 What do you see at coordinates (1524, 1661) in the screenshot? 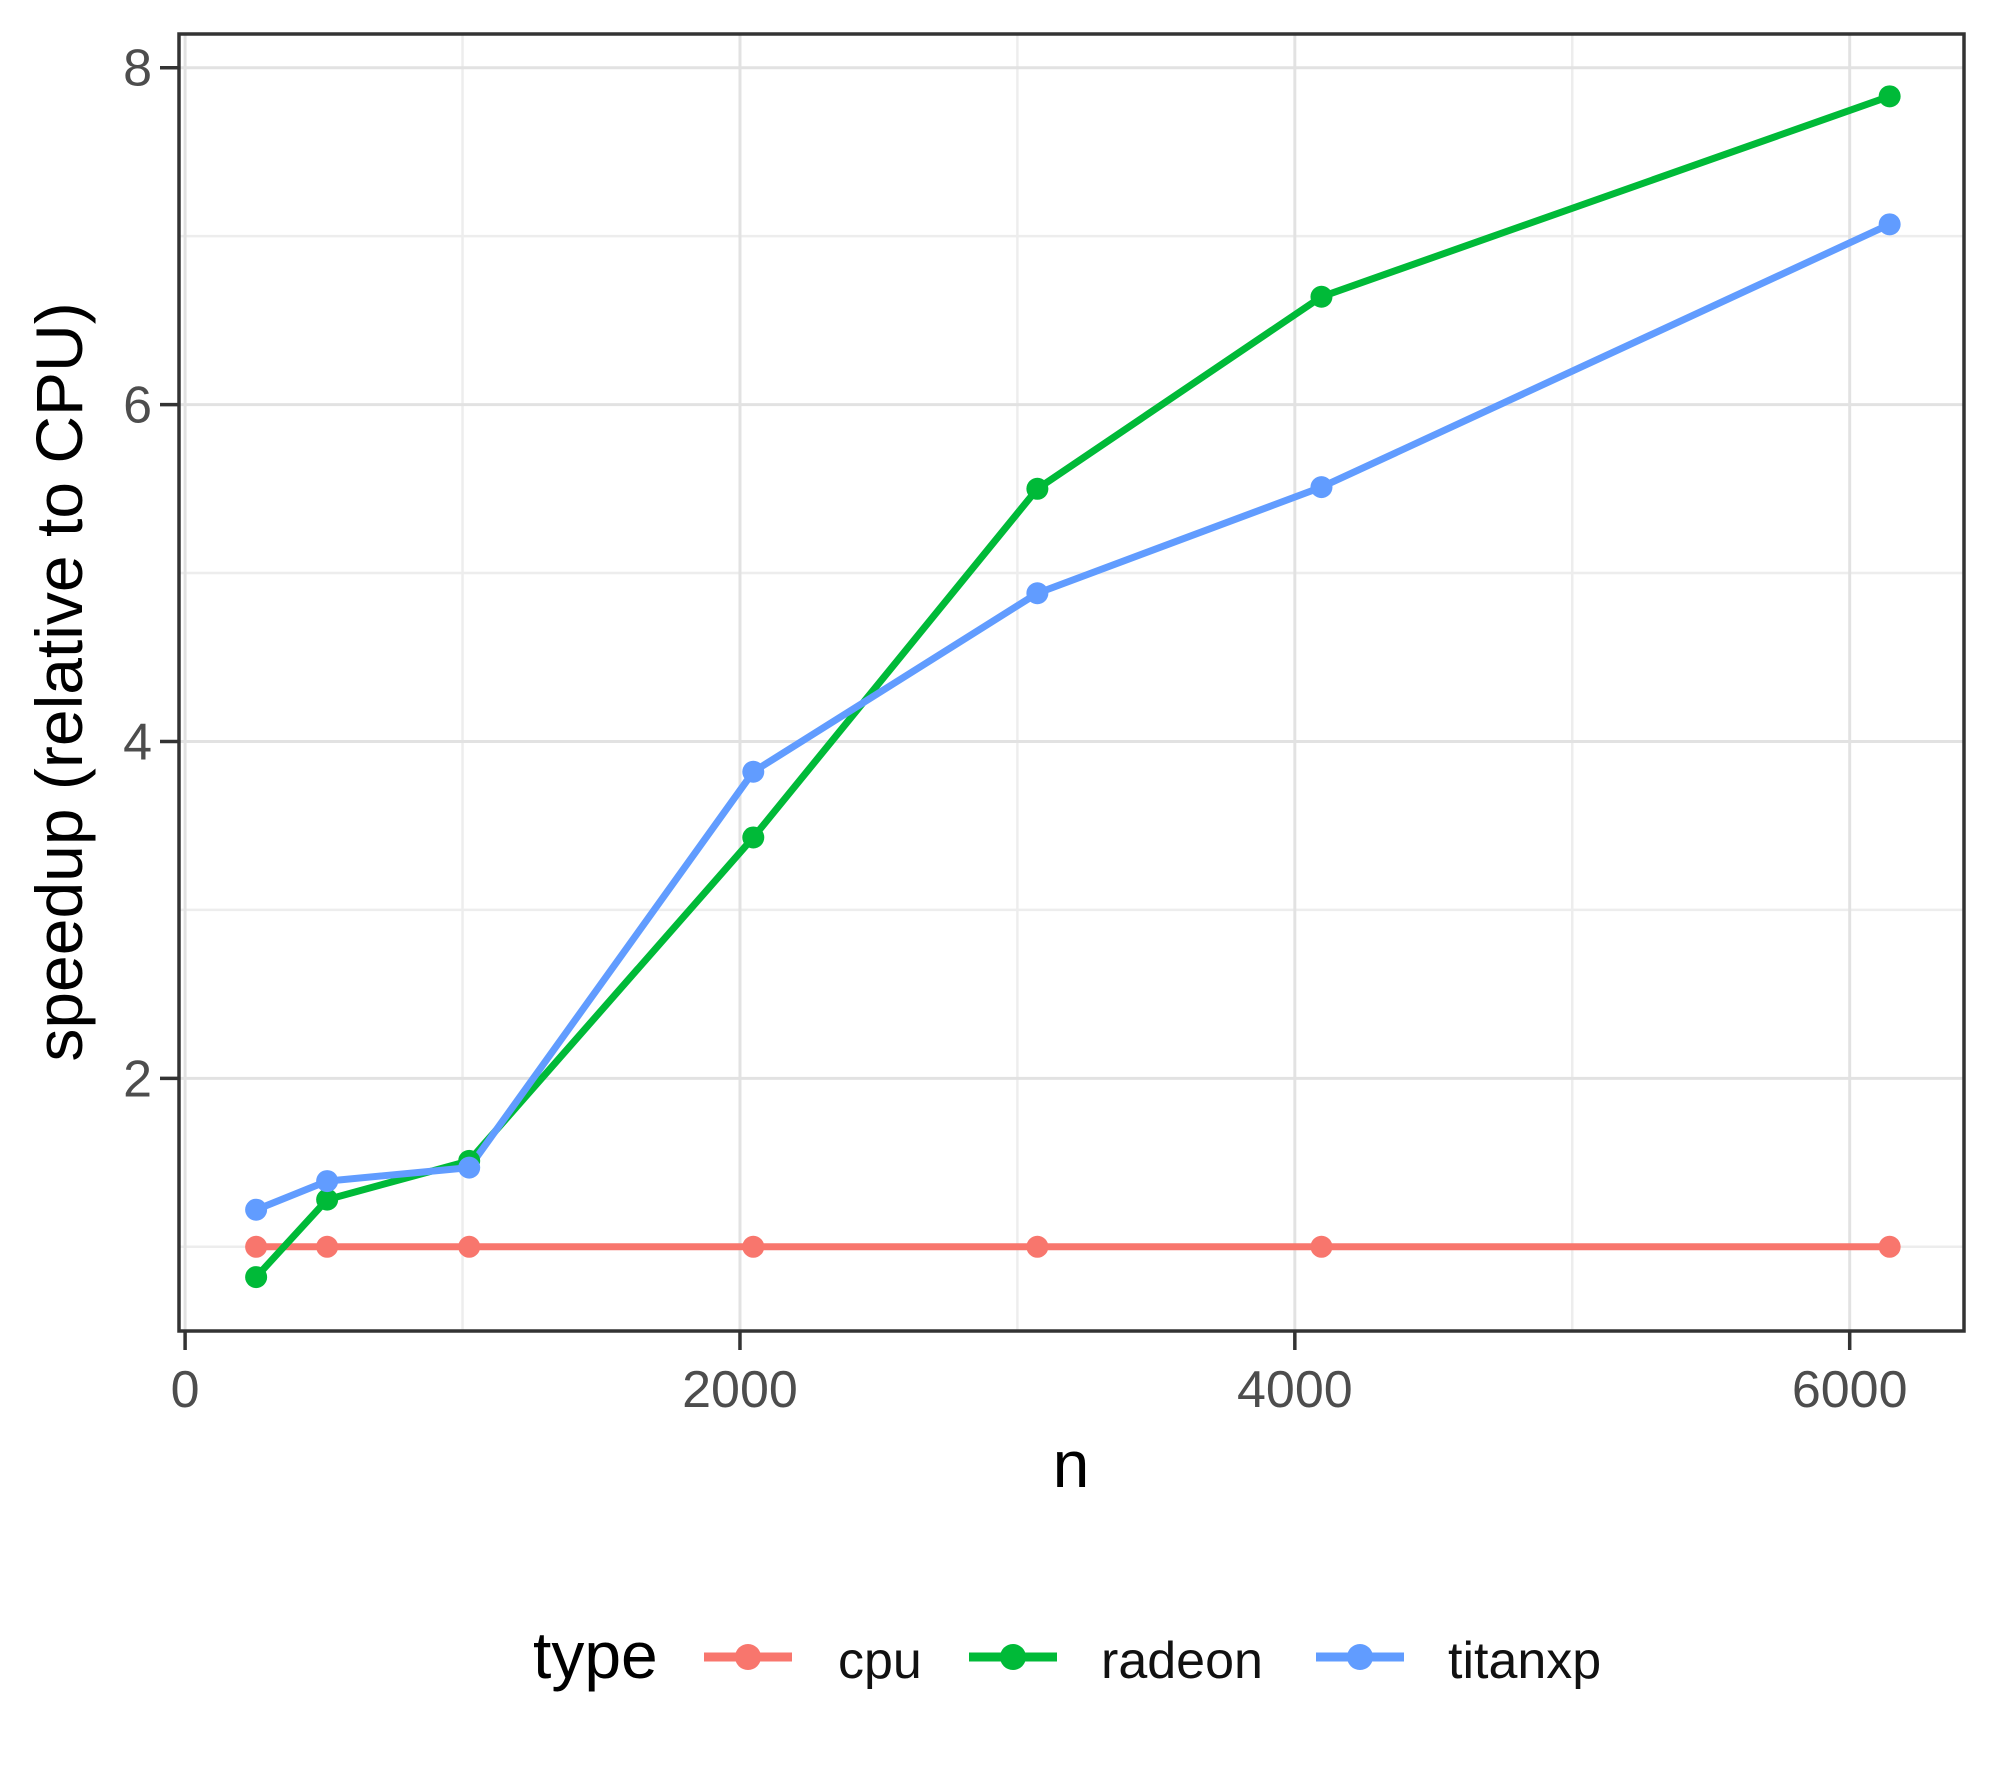
I see `legend-label-titanxp: titanxp` at bounding box center [1524, 1661].